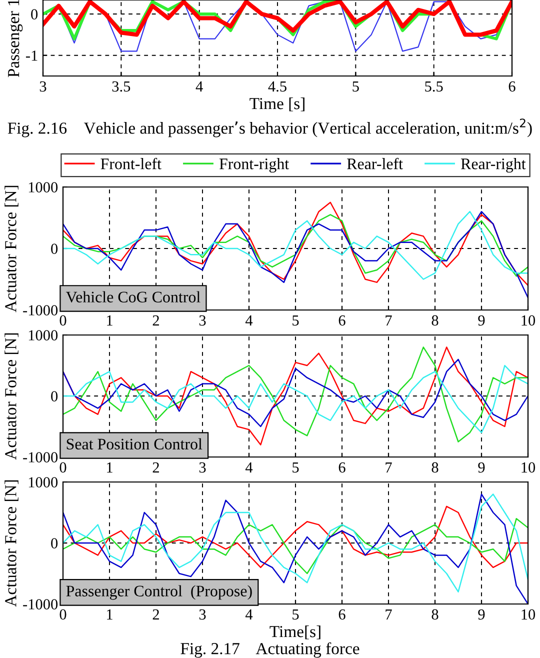  I want to click on x-tick-label: 5.5, so click(434, 86).